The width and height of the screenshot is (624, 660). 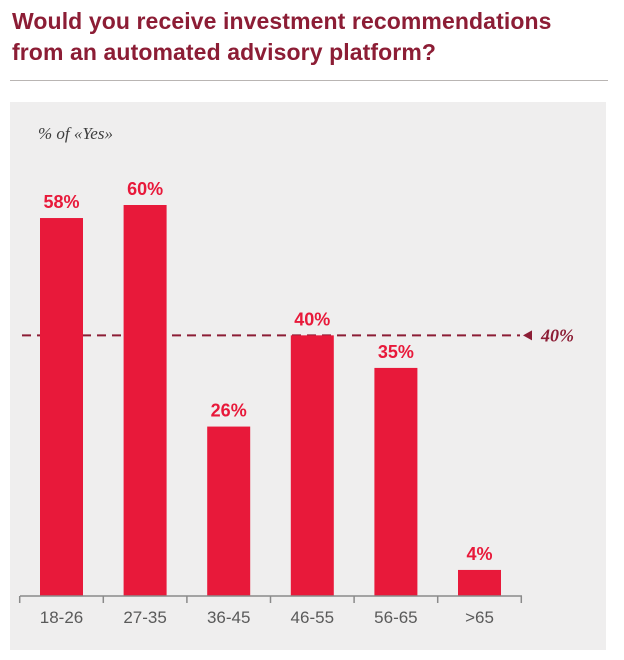 What do you see at coordinates (557, 335) in the screenshot?
I see `reference-line-label: 40%` at bounding box center [557, 335].